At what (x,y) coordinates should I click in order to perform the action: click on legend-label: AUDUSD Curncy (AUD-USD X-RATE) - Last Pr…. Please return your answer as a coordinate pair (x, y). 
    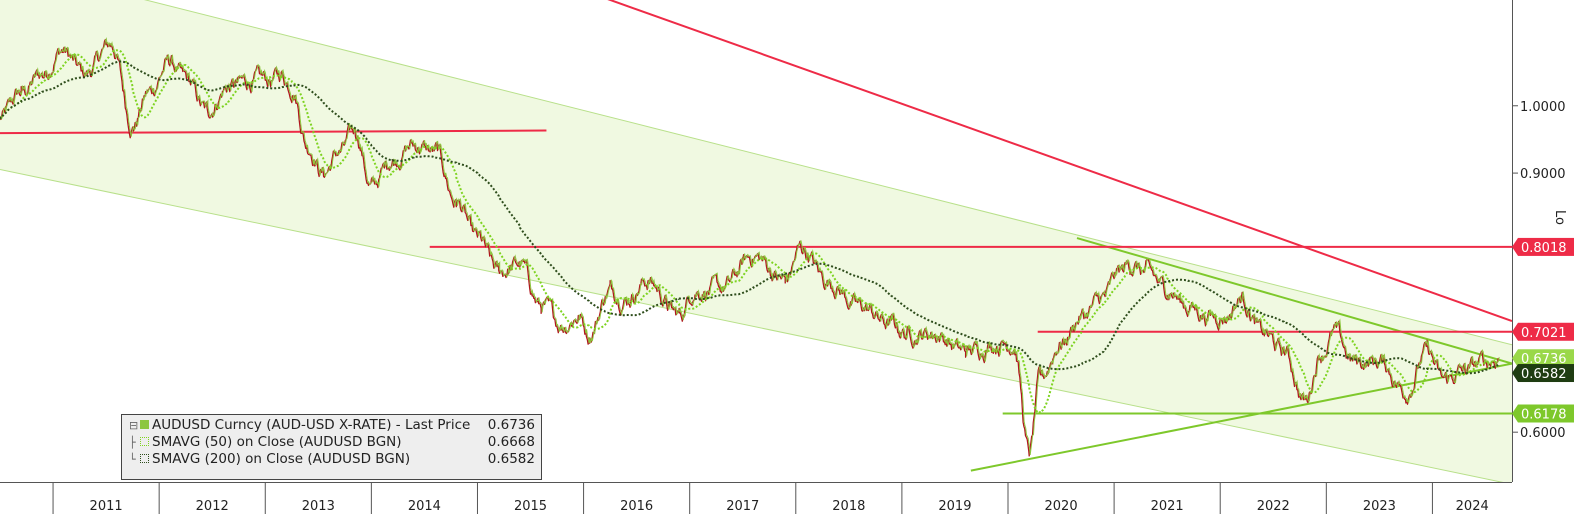
    Looking at the image, I should click on (311, 425).